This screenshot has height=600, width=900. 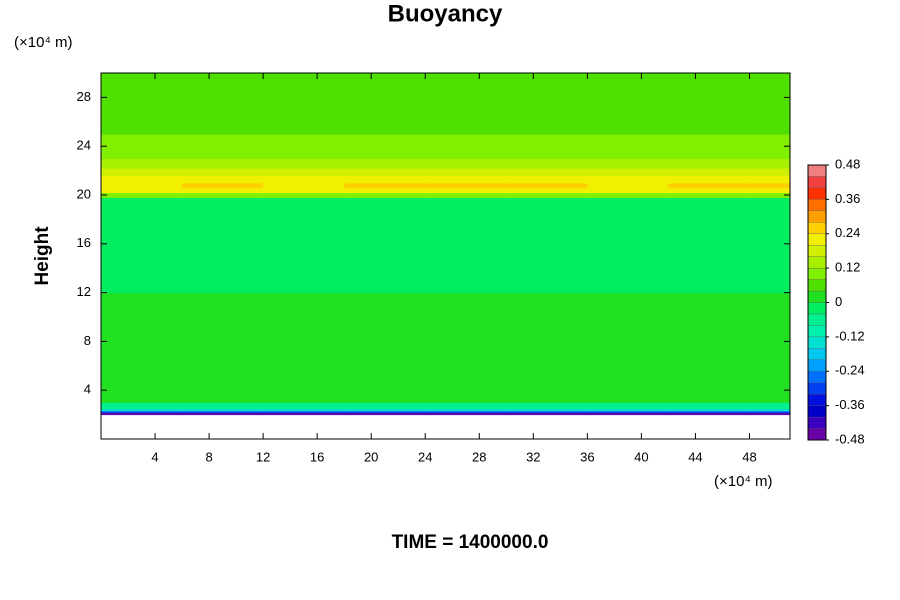 I want to click on y-tick-label: 16, so click(x=84, y=242).